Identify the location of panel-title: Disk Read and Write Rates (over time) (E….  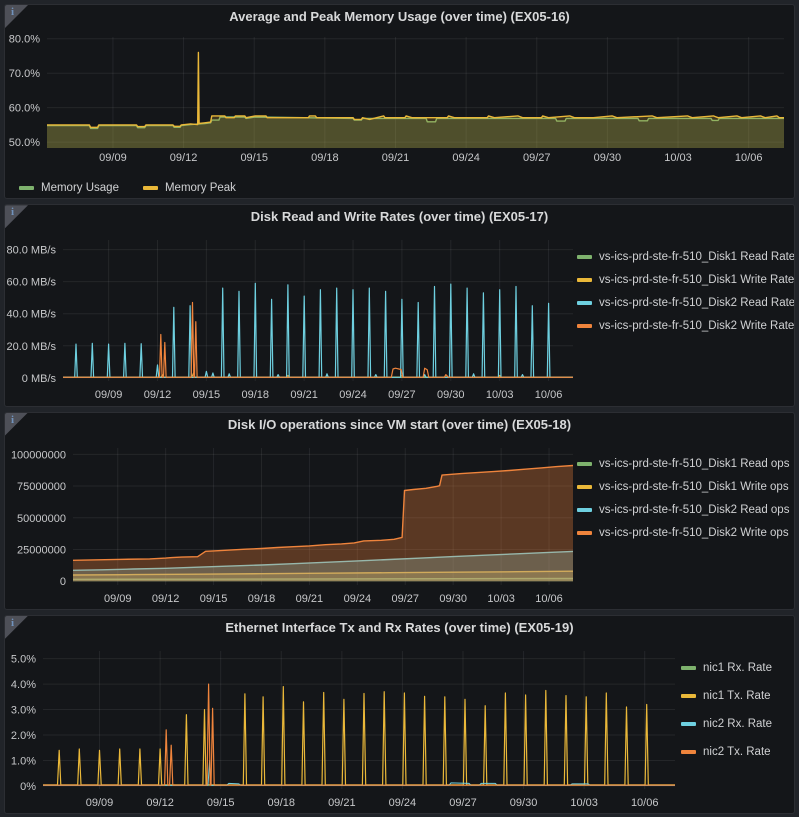
(399, 217).